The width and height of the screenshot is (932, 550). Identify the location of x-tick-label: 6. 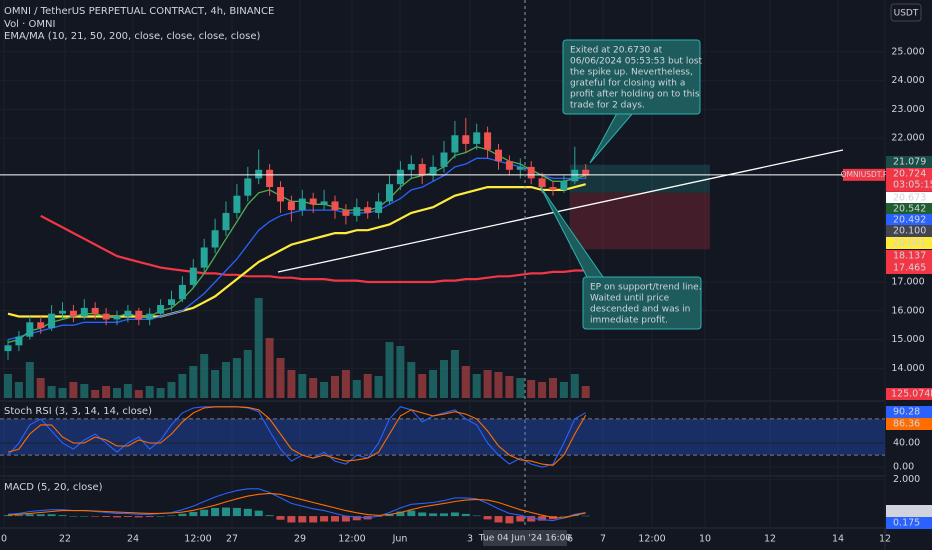
(570, 539).